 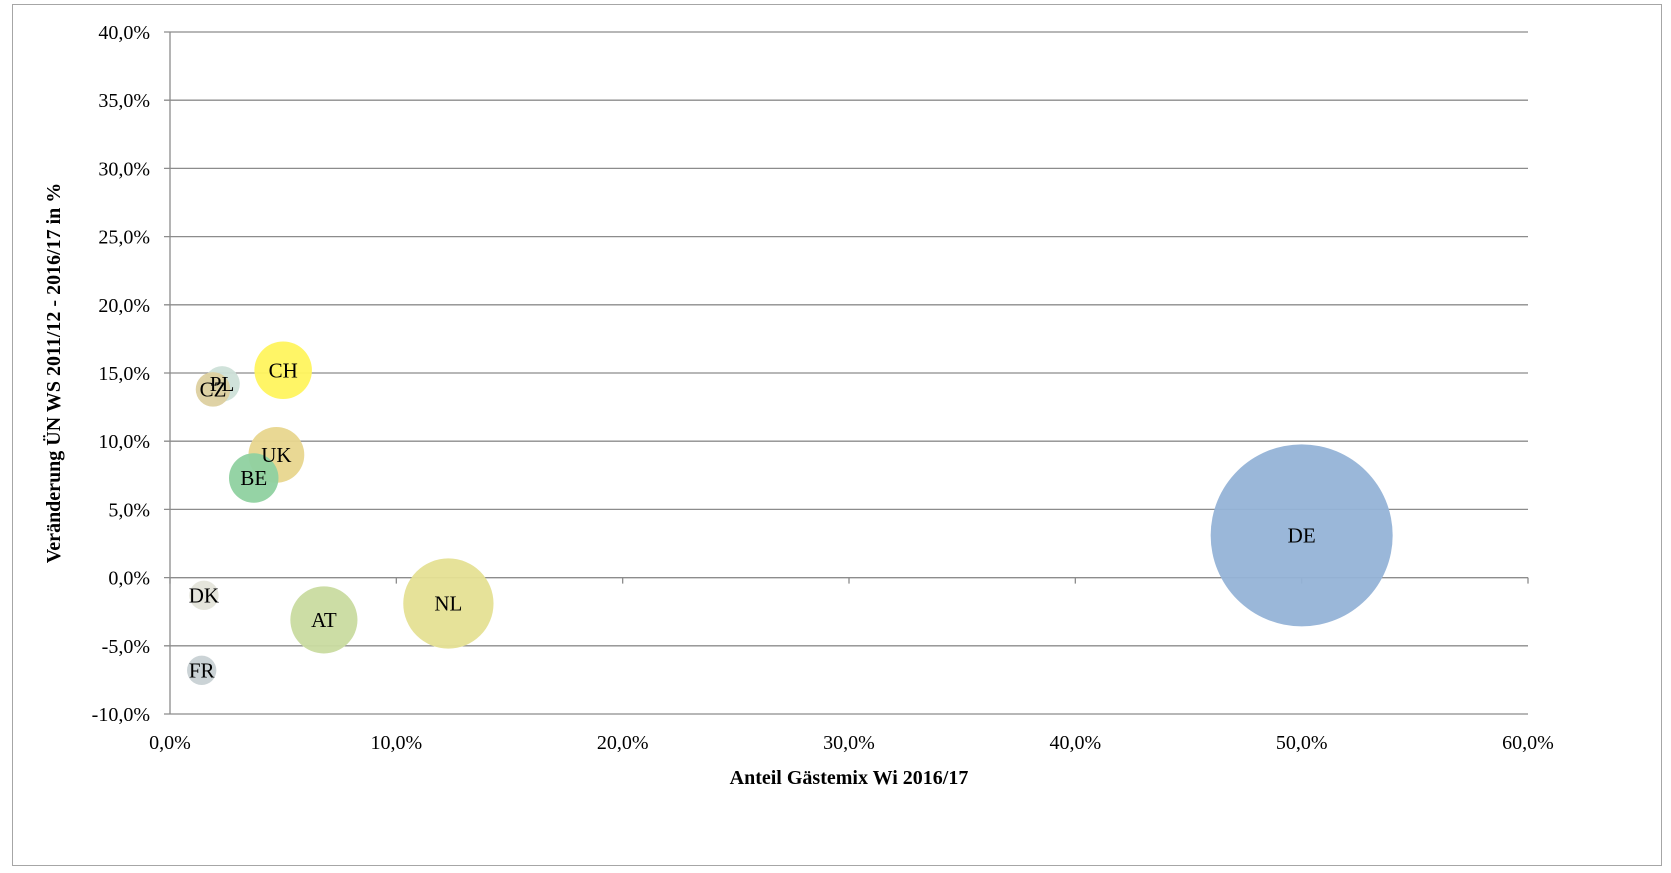 I want to click on y-tick-label: 20,0%, so click(x=124, y=306).